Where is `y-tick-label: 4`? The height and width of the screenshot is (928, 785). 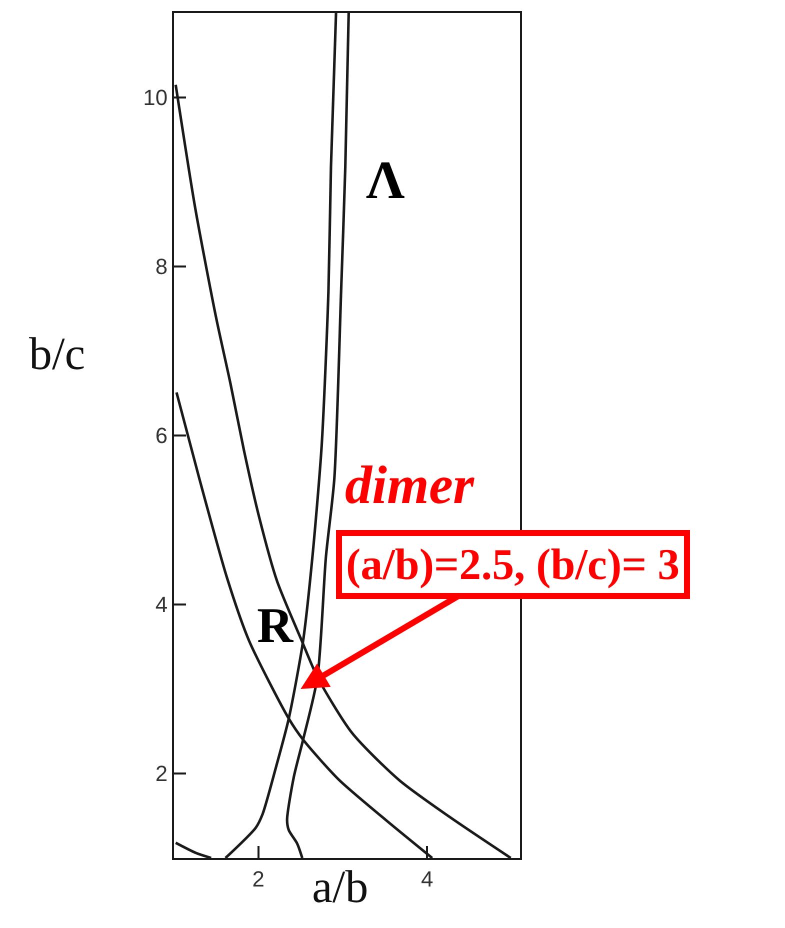
y-tick-label: 4 is located at coordinates (161, 605).